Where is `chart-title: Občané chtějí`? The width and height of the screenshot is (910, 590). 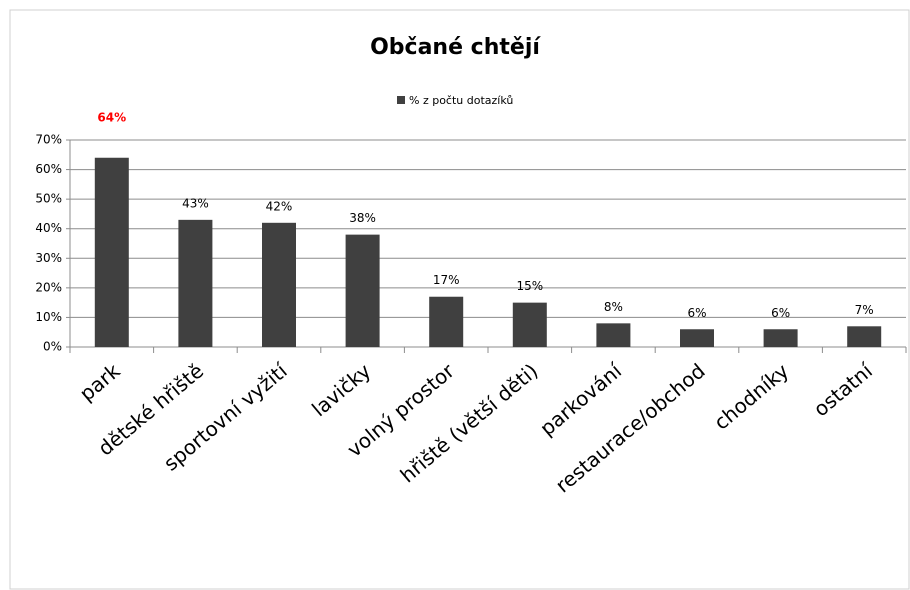
chart-title: Občané chtějí is located at coordinates (455, 47).